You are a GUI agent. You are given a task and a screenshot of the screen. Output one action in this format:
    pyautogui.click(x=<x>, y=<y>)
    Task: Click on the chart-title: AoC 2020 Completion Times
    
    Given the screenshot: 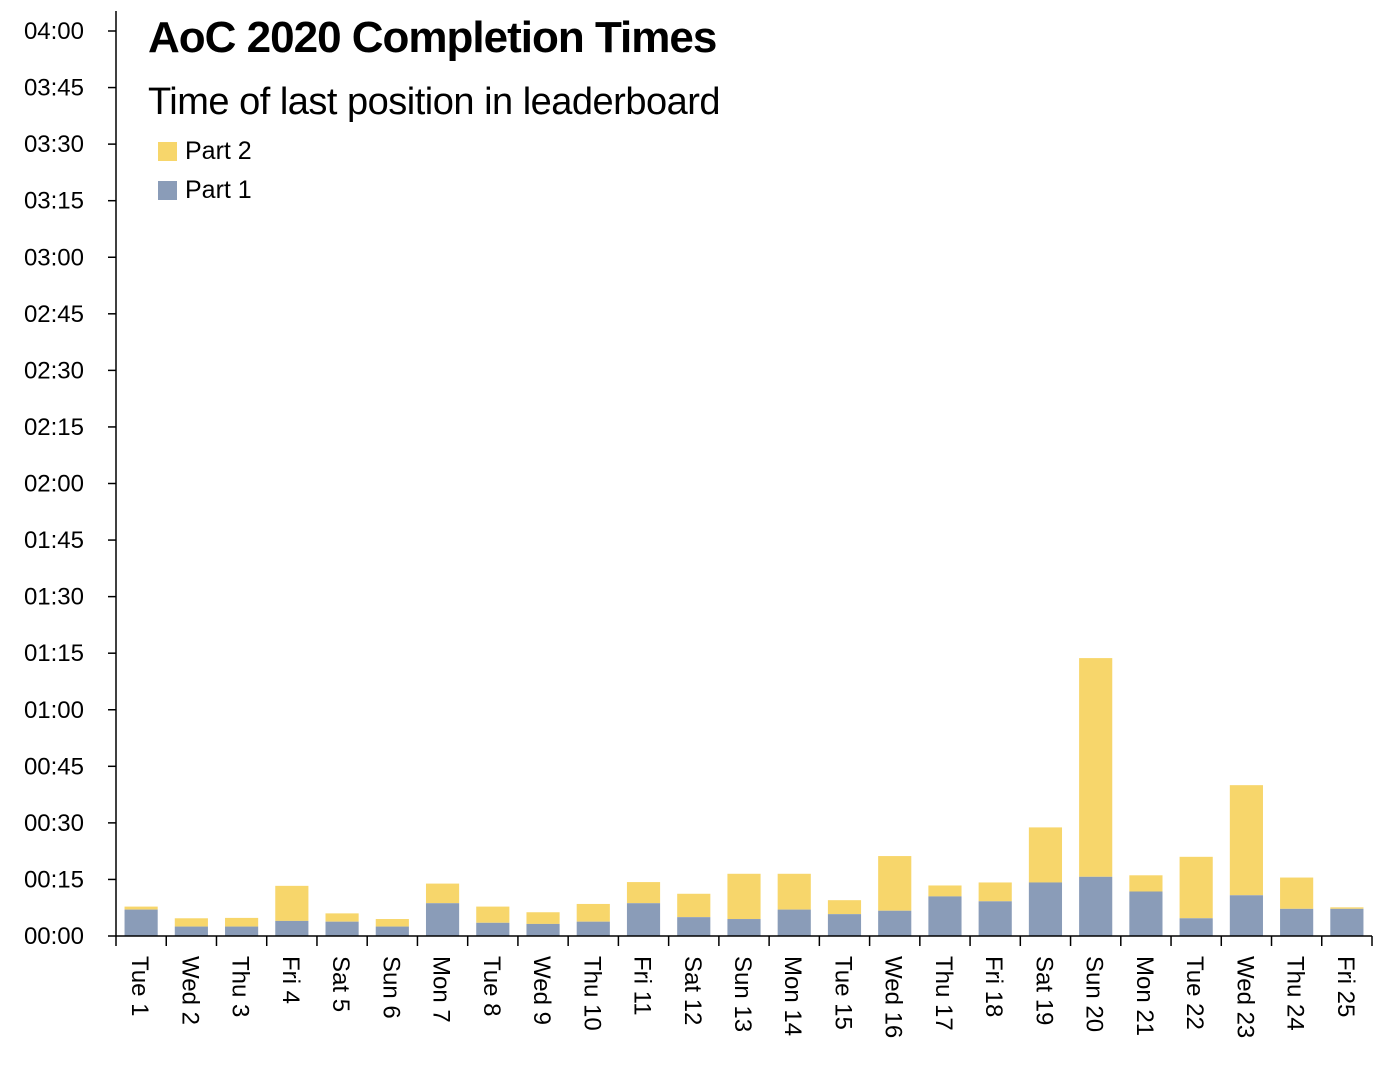 What is the action you would take?
    pyautogui.click(x=432, y=37)
    